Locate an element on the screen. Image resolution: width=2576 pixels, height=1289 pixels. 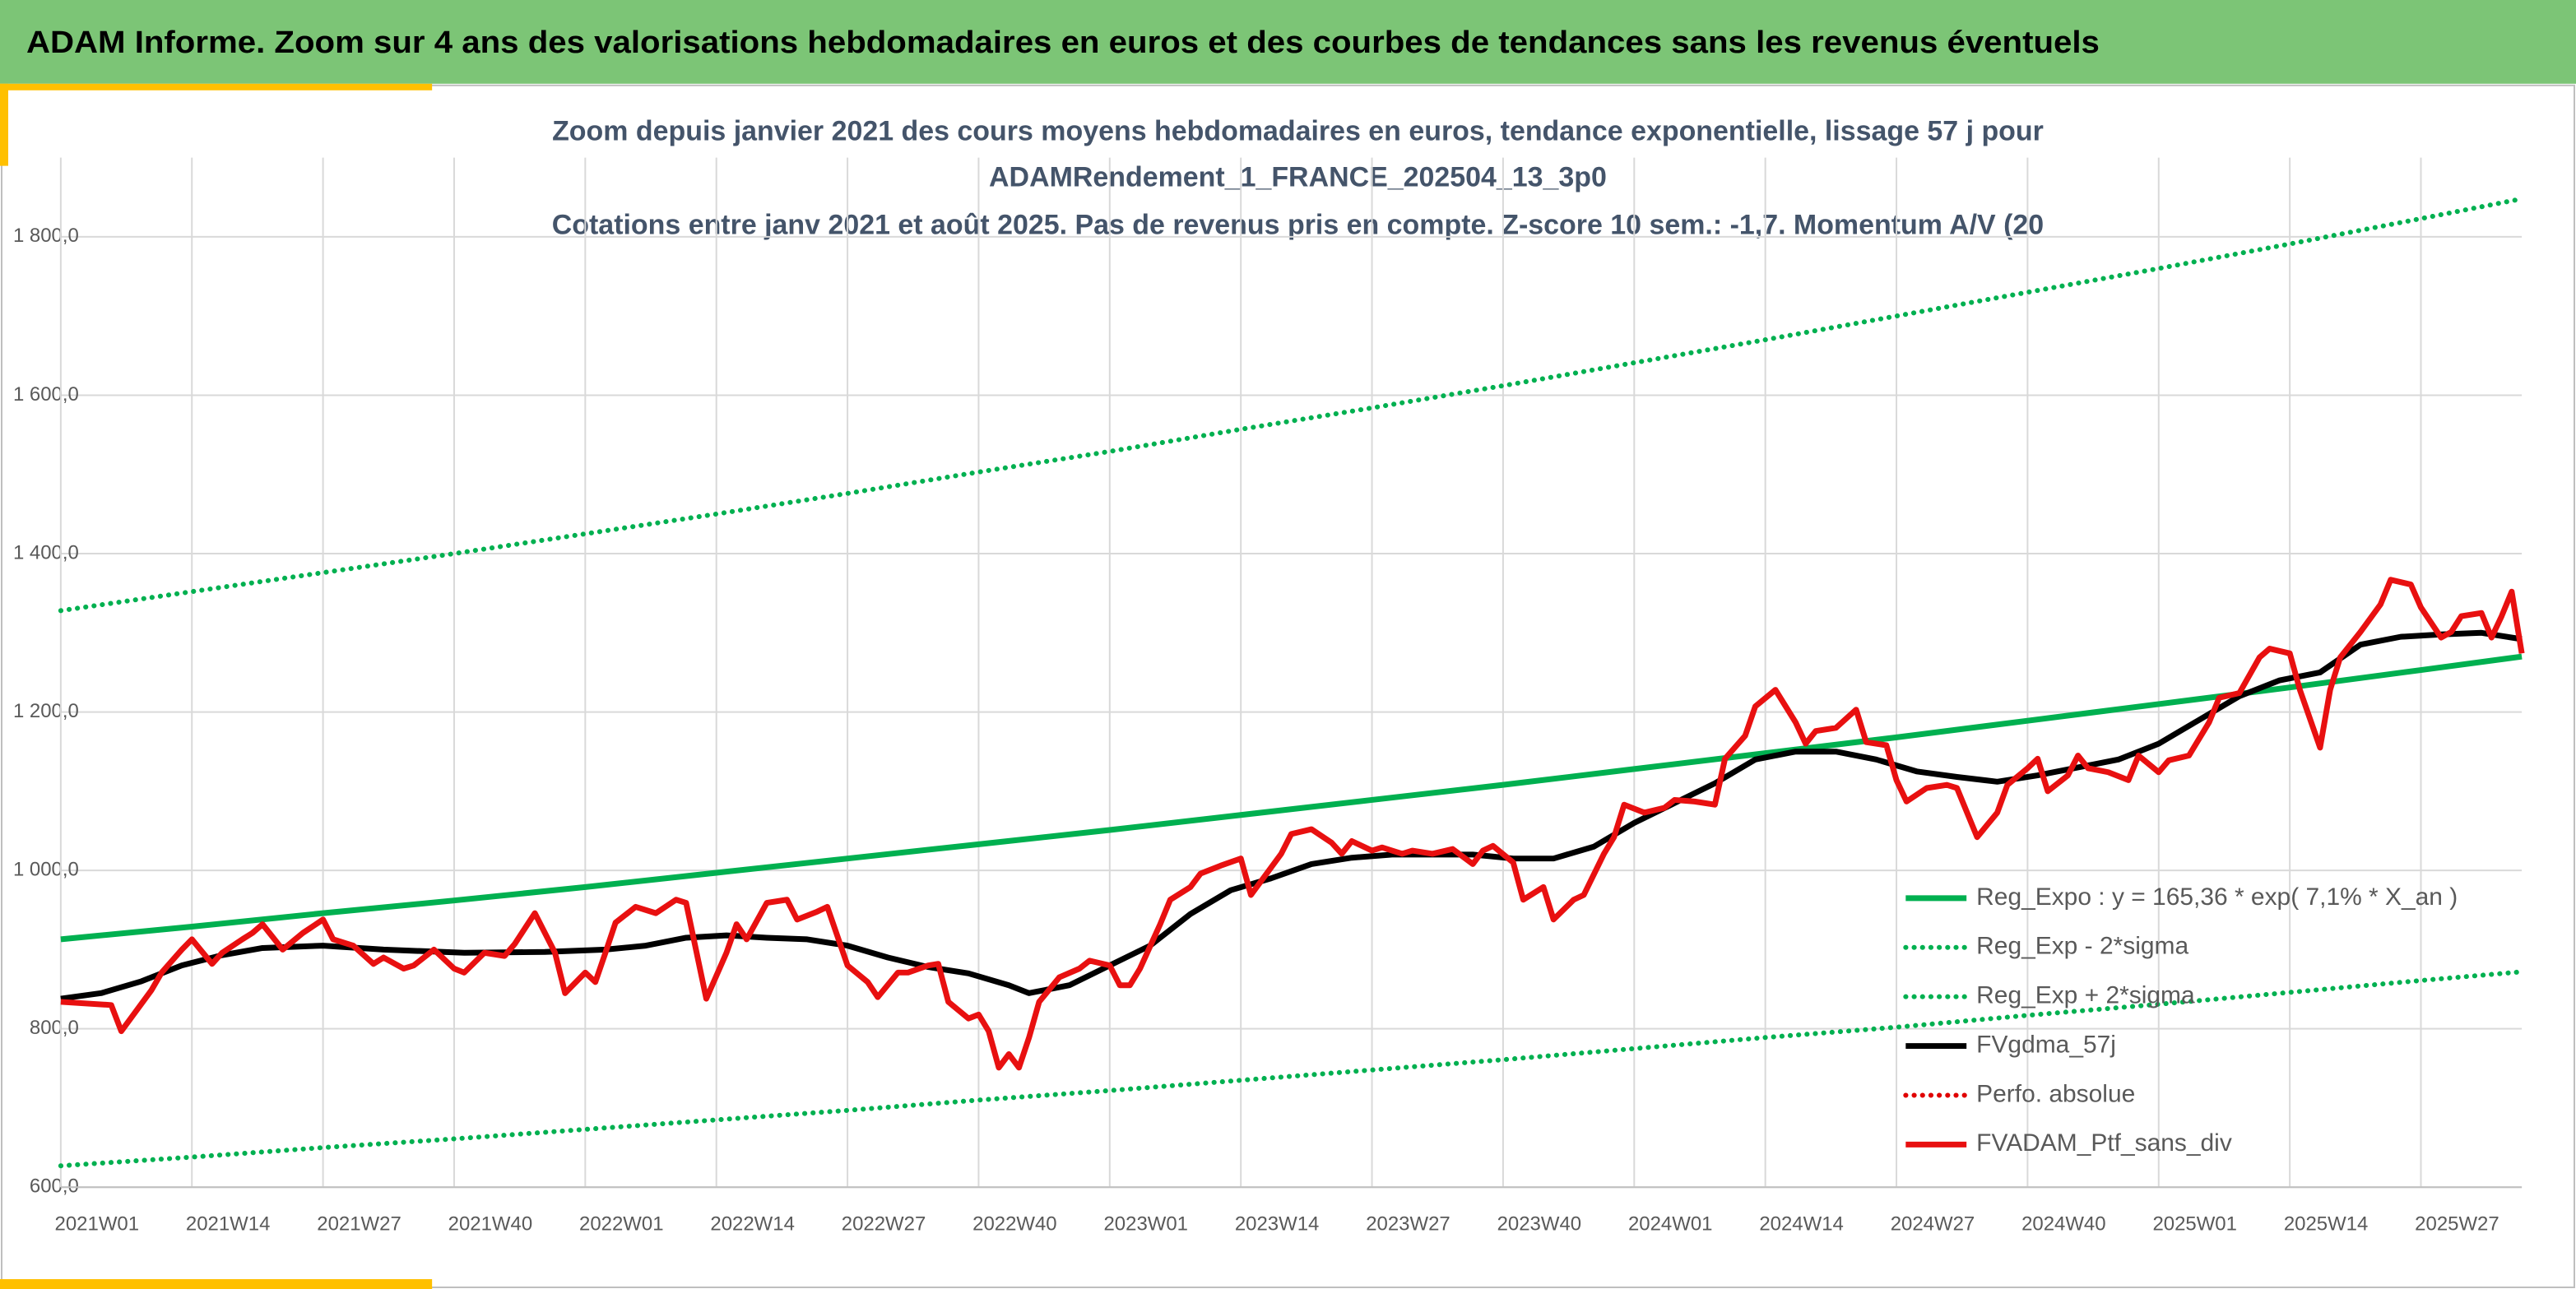
x-tick-label: 2023W40 is located at coordinates (1539, 1223).